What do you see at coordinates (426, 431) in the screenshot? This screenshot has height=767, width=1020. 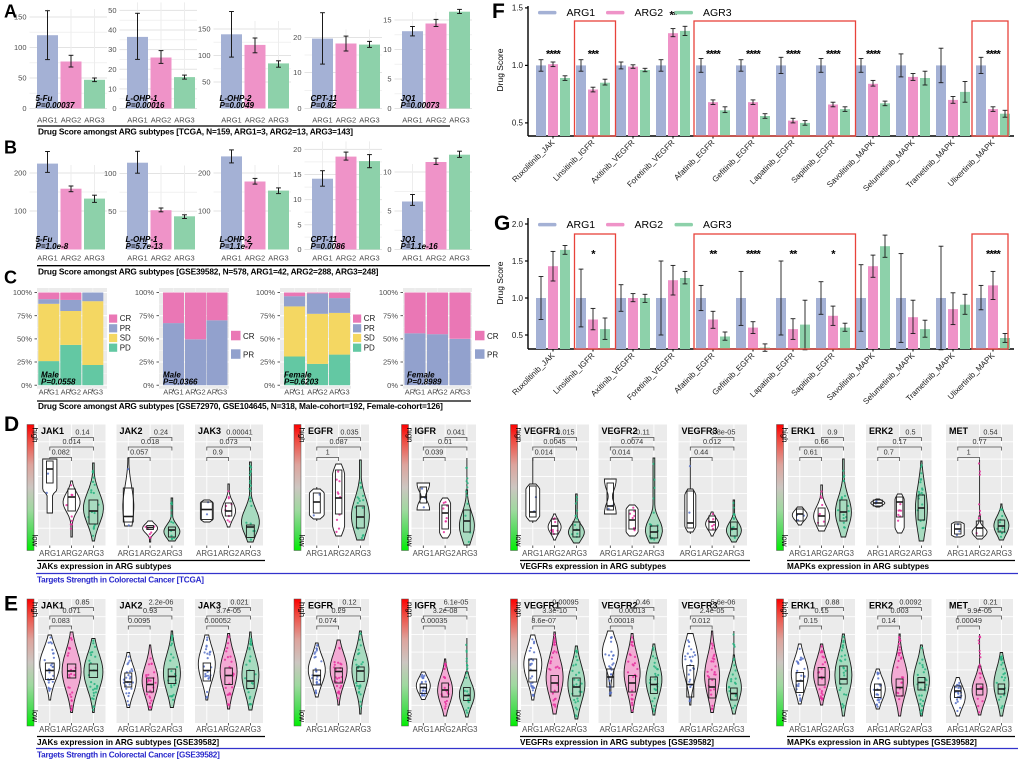 I see `svg-text: IGFR` at bounding box center [426, 431].